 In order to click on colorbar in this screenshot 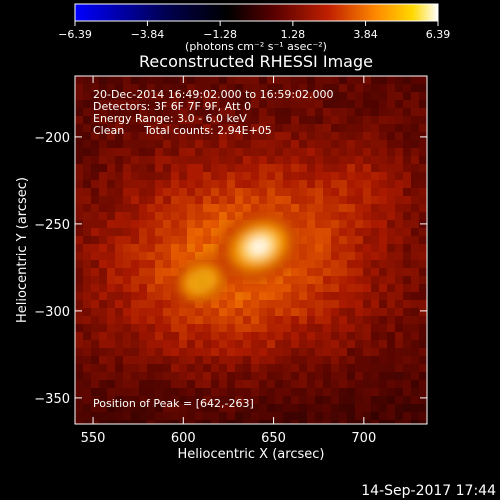, I will do `click(256, 12)`.